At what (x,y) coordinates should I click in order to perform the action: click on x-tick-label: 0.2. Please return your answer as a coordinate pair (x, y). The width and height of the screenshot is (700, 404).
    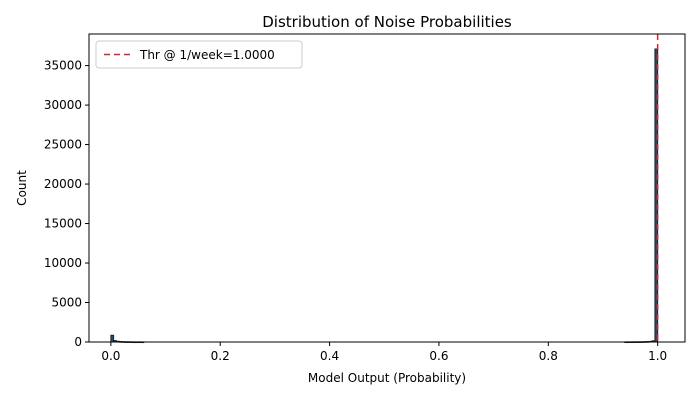
    Looking at the image, I should click on (220, 356).